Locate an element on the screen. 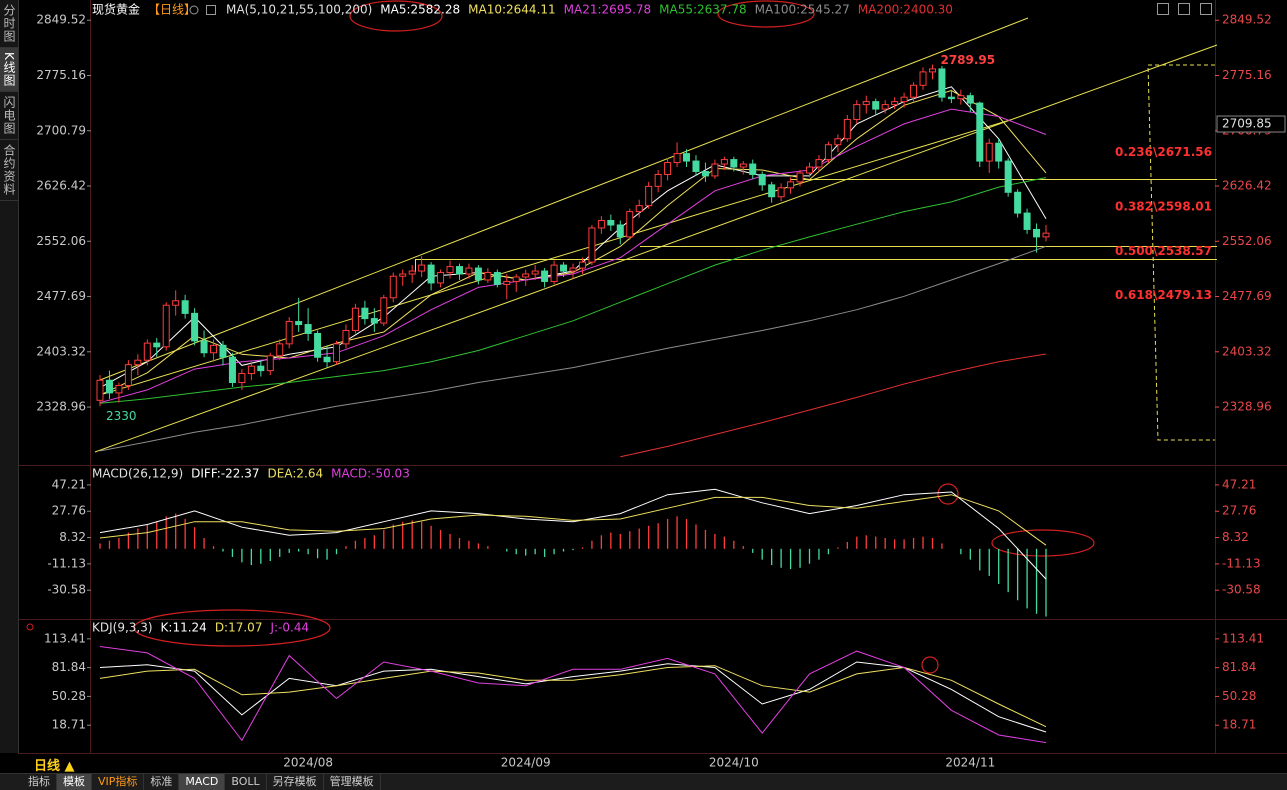 The height and width of the screenshot is (790, 1287). tab: 管理模板 is located at coordinates (352, 782).